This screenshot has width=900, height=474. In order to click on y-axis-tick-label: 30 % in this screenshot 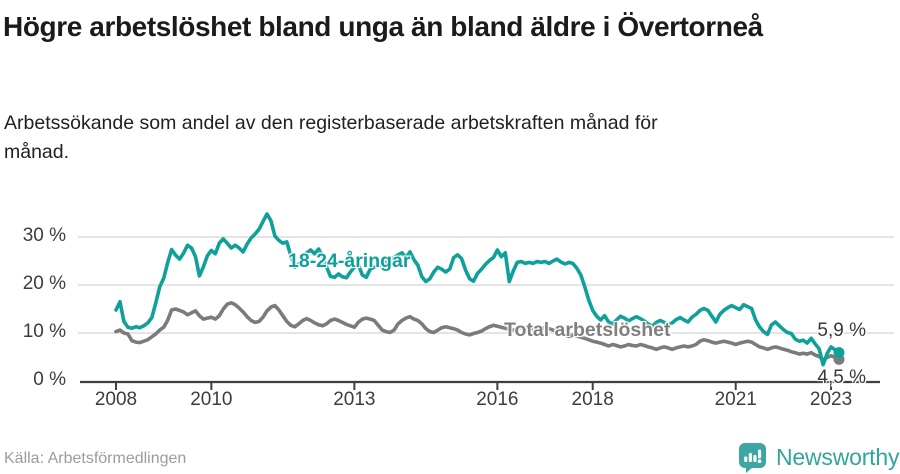, I will do `click(44, 235)`.